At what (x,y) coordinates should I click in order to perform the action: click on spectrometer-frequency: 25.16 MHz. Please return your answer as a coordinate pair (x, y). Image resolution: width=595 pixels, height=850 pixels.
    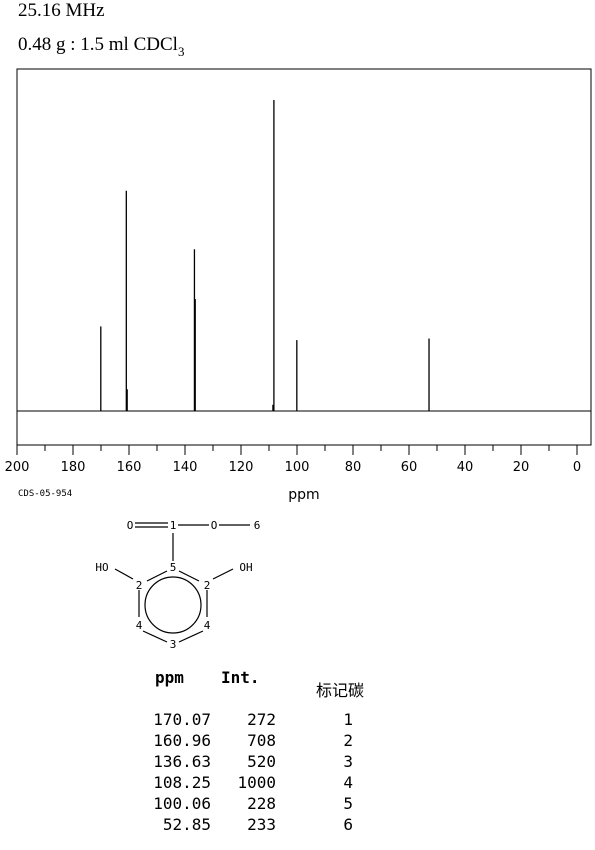
    Looking at the image, I should click on (61, 10).